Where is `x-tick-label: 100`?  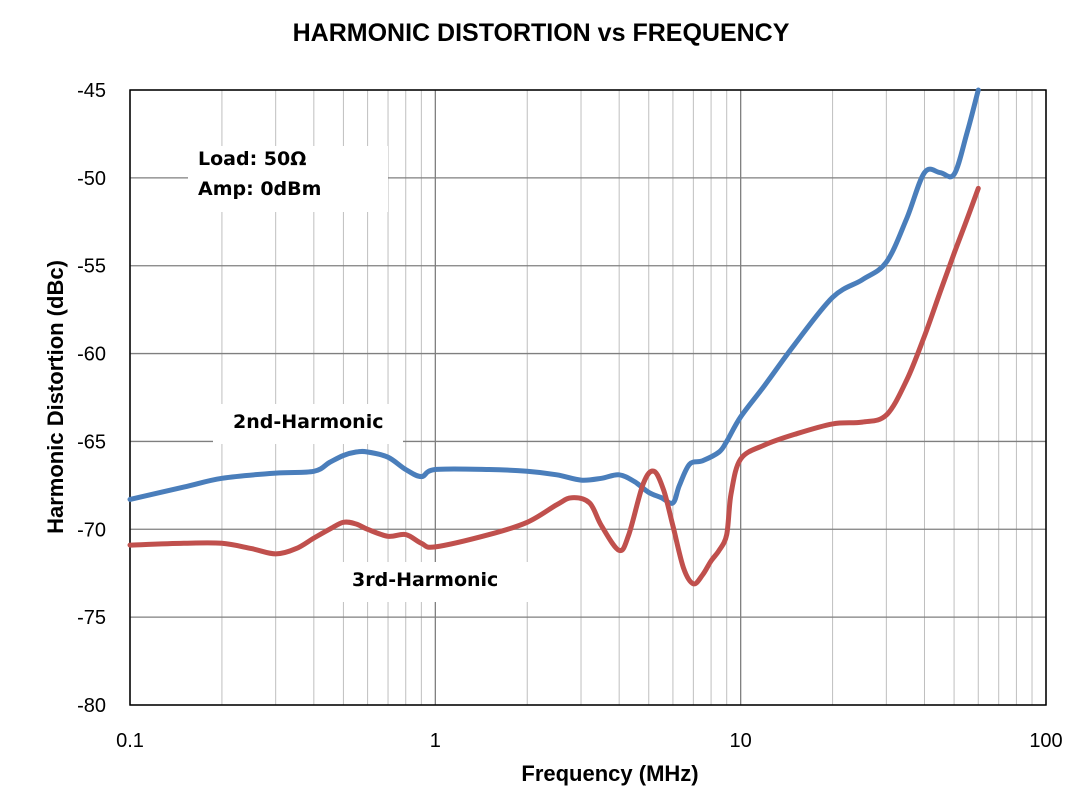
x-tick-label: 100 is located at coordinates (1045, 741).